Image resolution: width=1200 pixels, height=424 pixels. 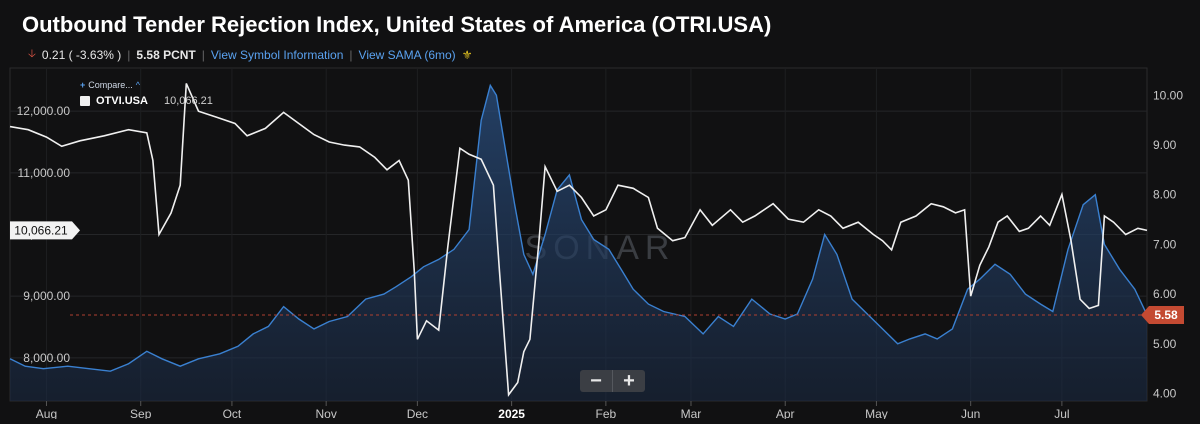 What do you see at coordinates (1061, 413) in the screenshot?
I see `x-axis-tick-label: Jul` at bounding box center [1061, 413].